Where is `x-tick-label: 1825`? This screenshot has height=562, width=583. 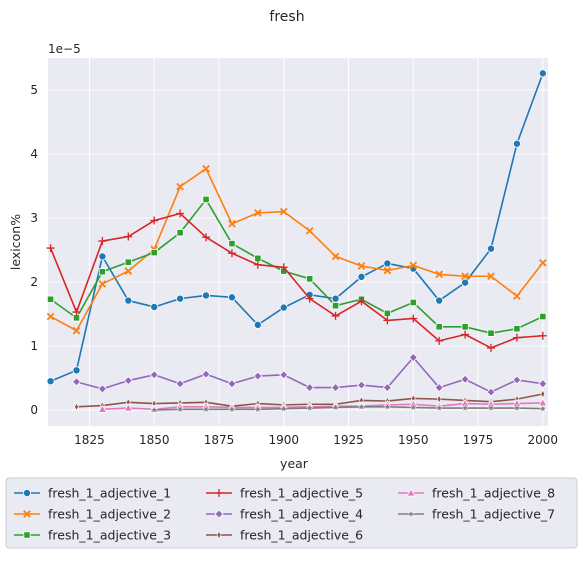 x-tick-label: 1825 is located at coordinates (89, 440).